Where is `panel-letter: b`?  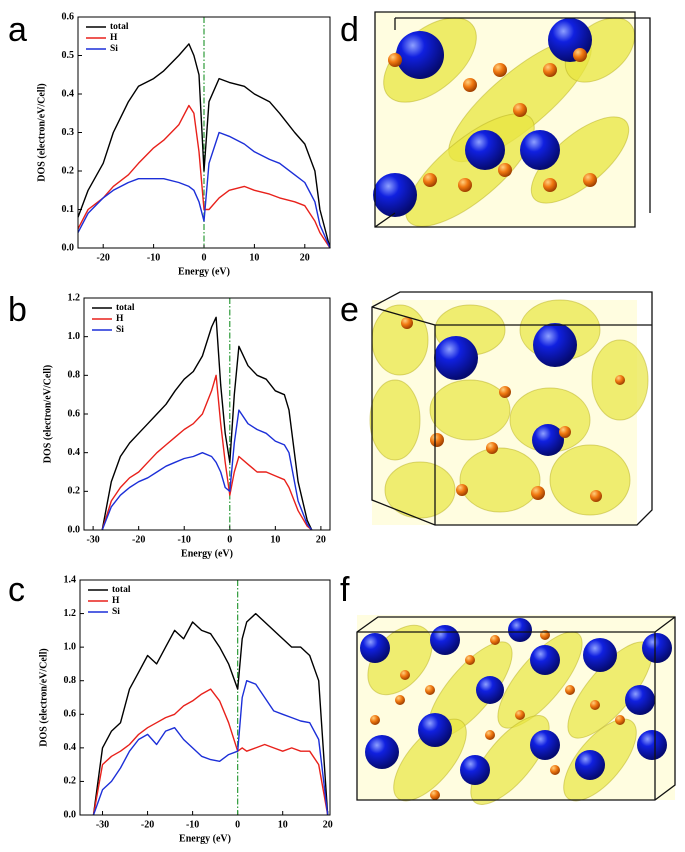
panel-letter: b is located at coordinates (17, 310).